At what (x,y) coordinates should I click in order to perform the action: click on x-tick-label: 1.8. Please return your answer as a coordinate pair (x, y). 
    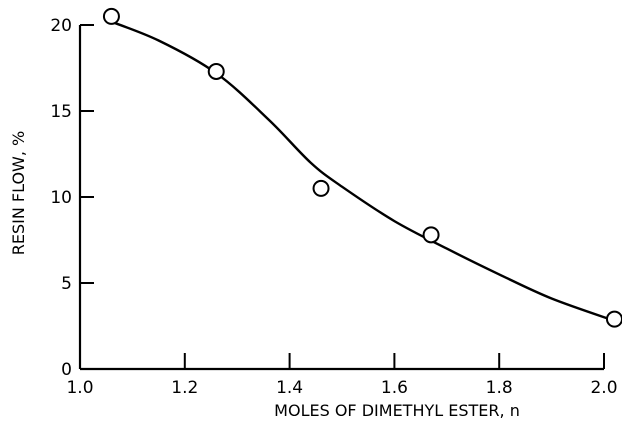
    Looking at the image, I should click on (499, 388).